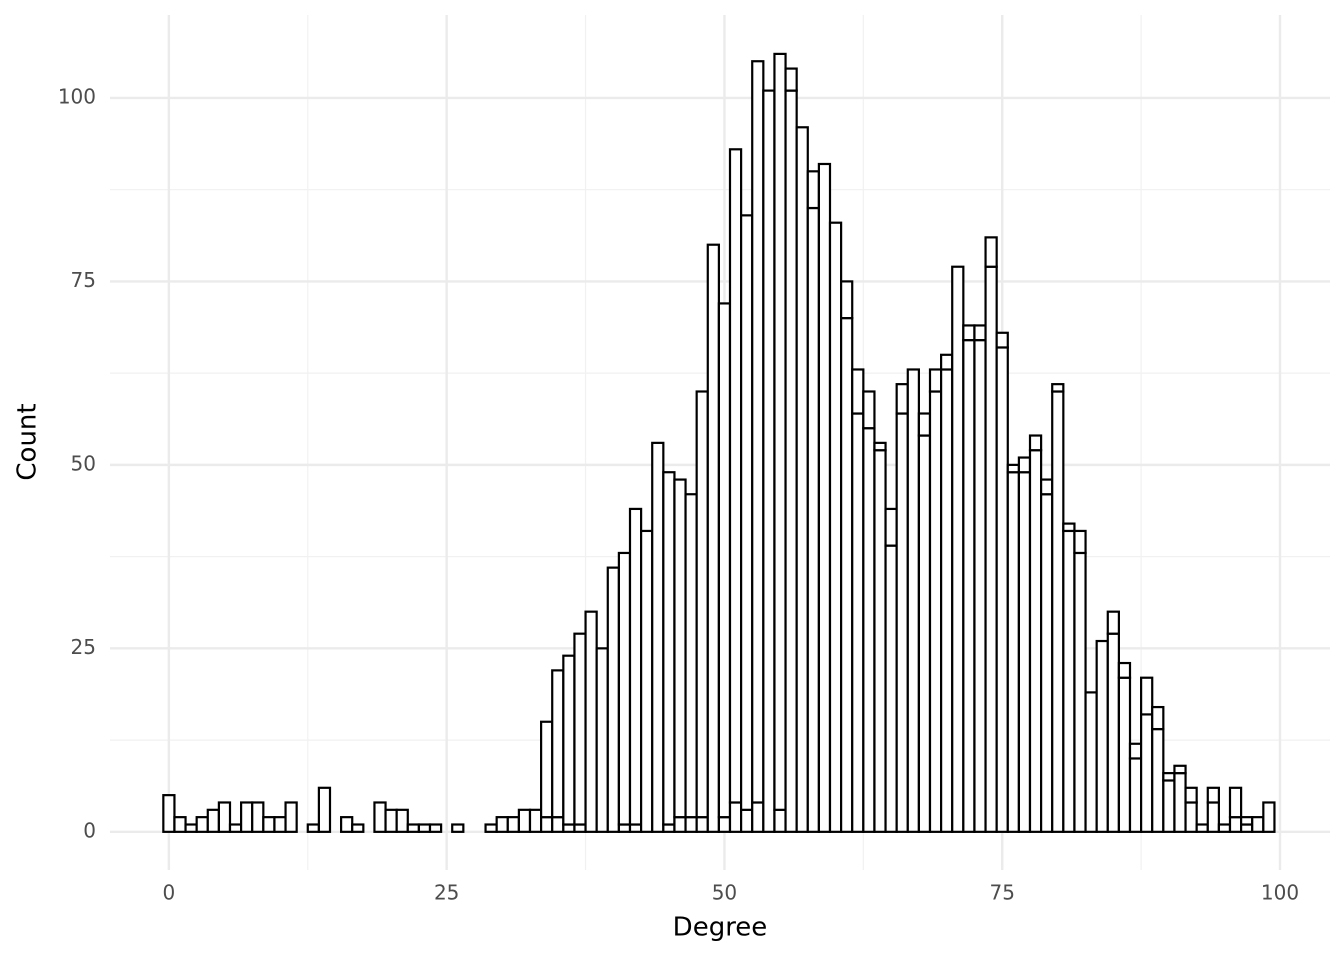 This screenshot has height=960, width=1344. I want to click on y-tick-label: 50, so click(83, 463).